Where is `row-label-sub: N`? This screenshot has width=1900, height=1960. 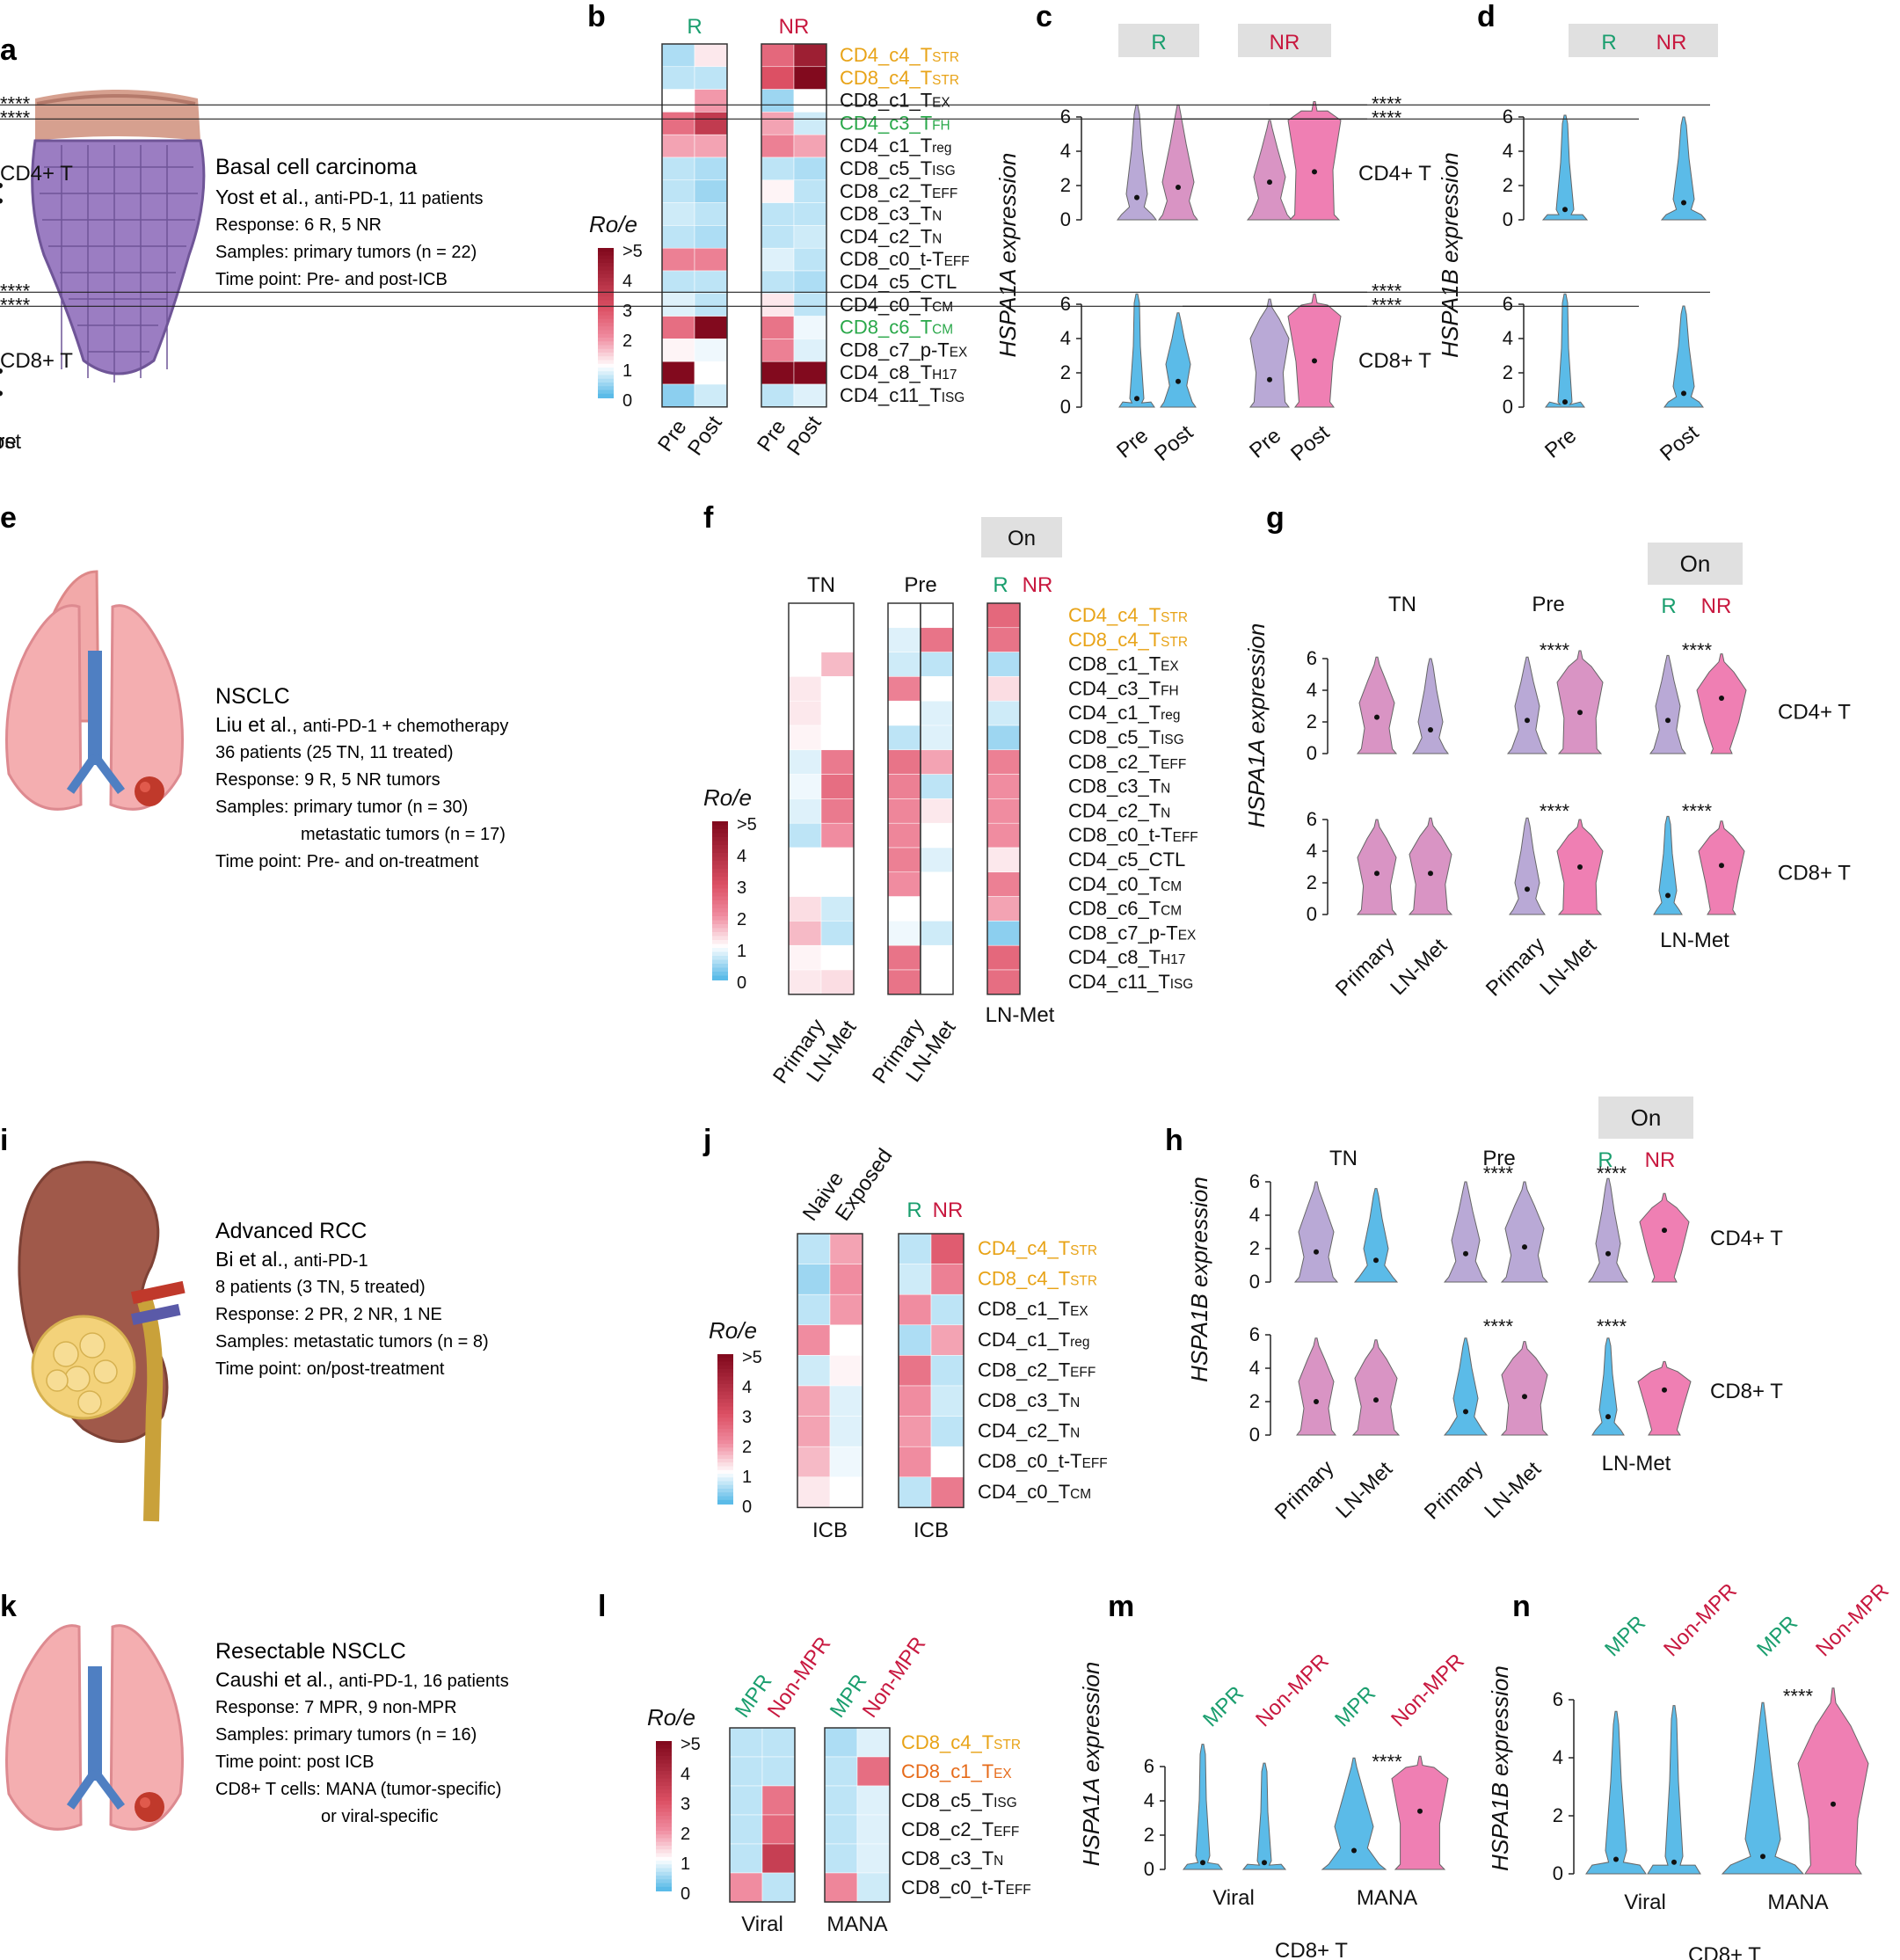 row-label-sub: N is located at coordinates (998, 1861).